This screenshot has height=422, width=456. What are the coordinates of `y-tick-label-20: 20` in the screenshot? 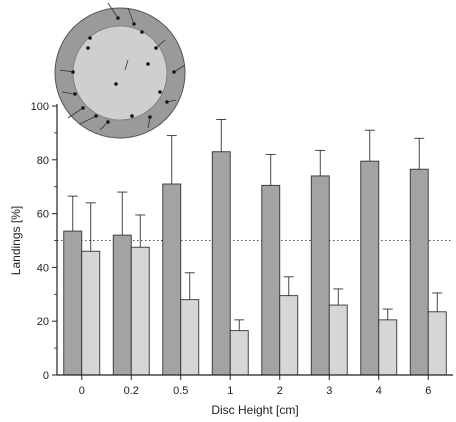 It's located at (43, 322).